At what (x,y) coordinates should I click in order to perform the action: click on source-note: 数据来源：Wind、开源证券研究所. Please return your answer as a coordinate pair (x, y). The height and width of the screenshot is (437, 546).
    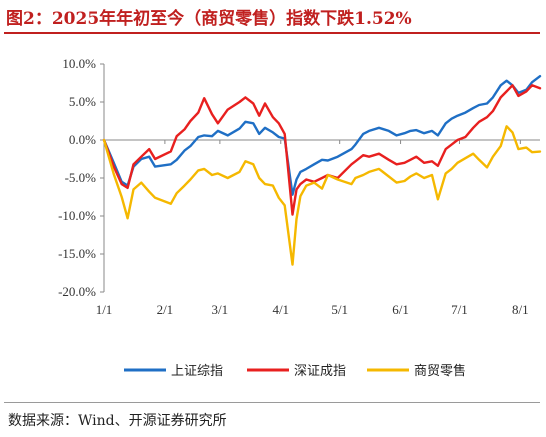
    Looking at the image, I should click on (117, 421).